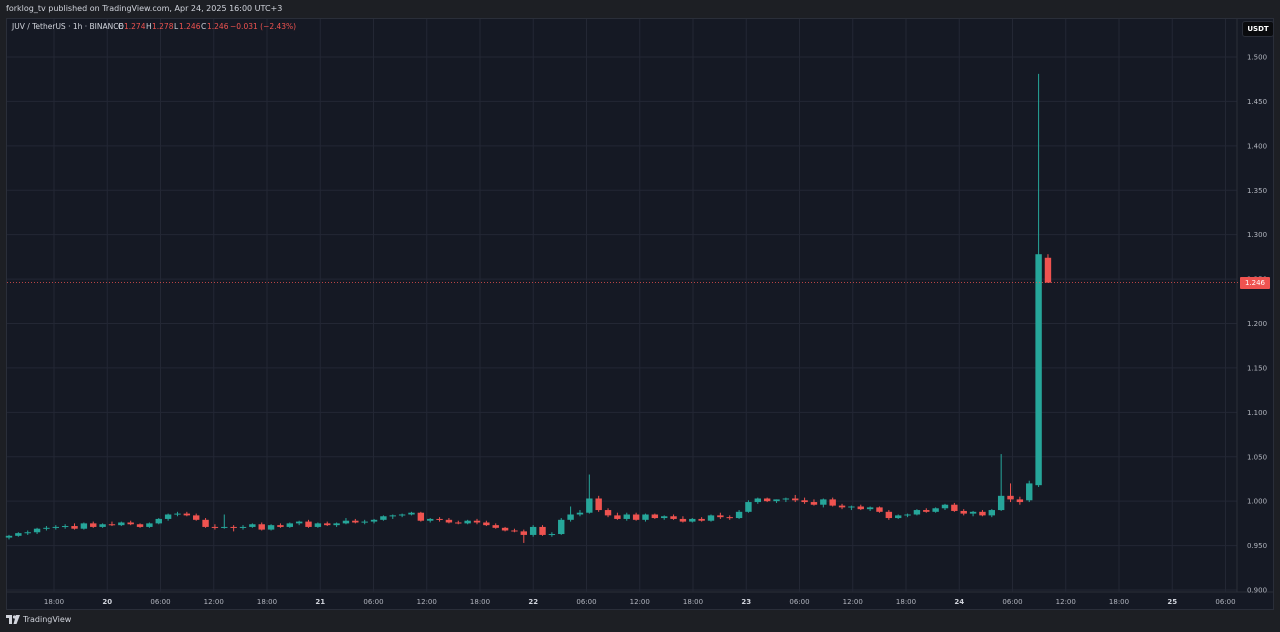  I want to click on y-tick-label: 1.300, so click(1257, 235).